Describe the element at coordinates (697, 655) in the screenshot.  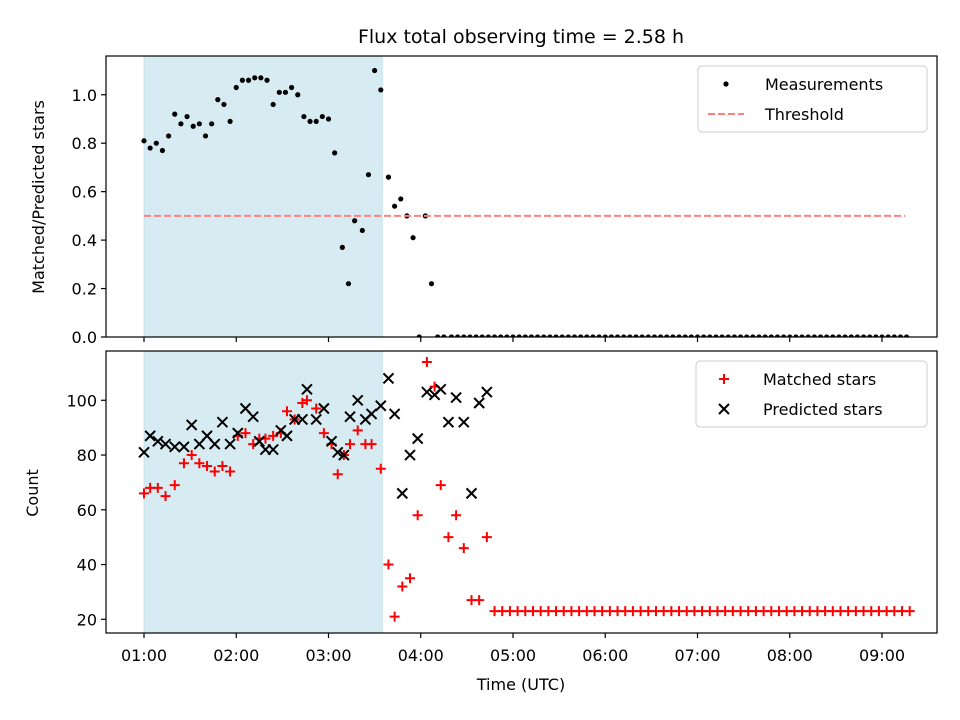
I see `bottom-x-tick-label: 07:00` at that location.